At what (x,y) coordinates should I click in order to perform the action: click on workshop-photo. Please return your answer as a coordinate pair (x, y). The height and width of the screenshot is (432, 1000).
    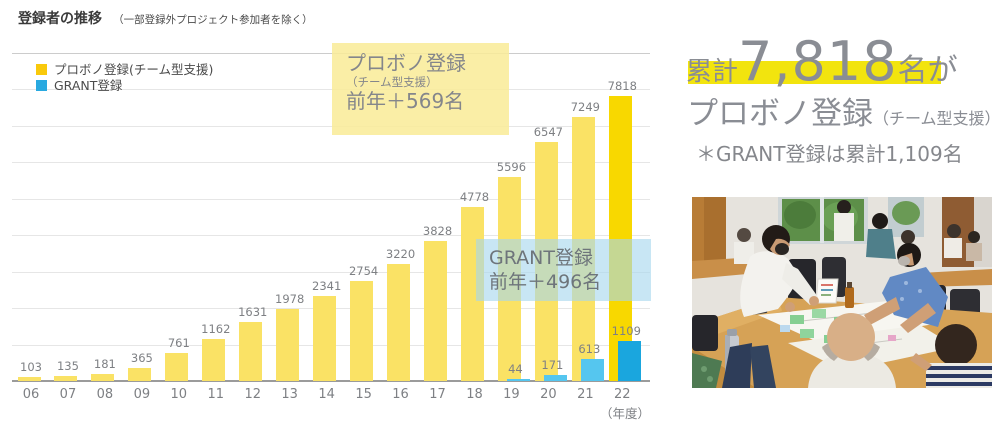
    Looking at the image, I should click on (842, 292).